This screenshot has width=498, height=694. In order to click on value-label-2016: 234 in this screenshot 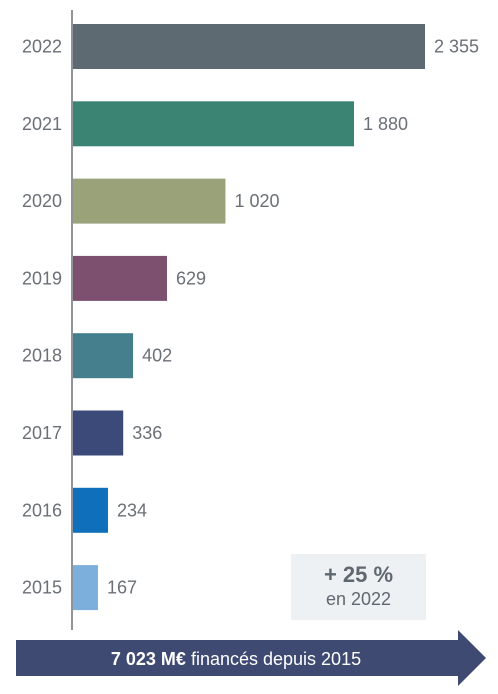, I will do `click(132, 510)`.